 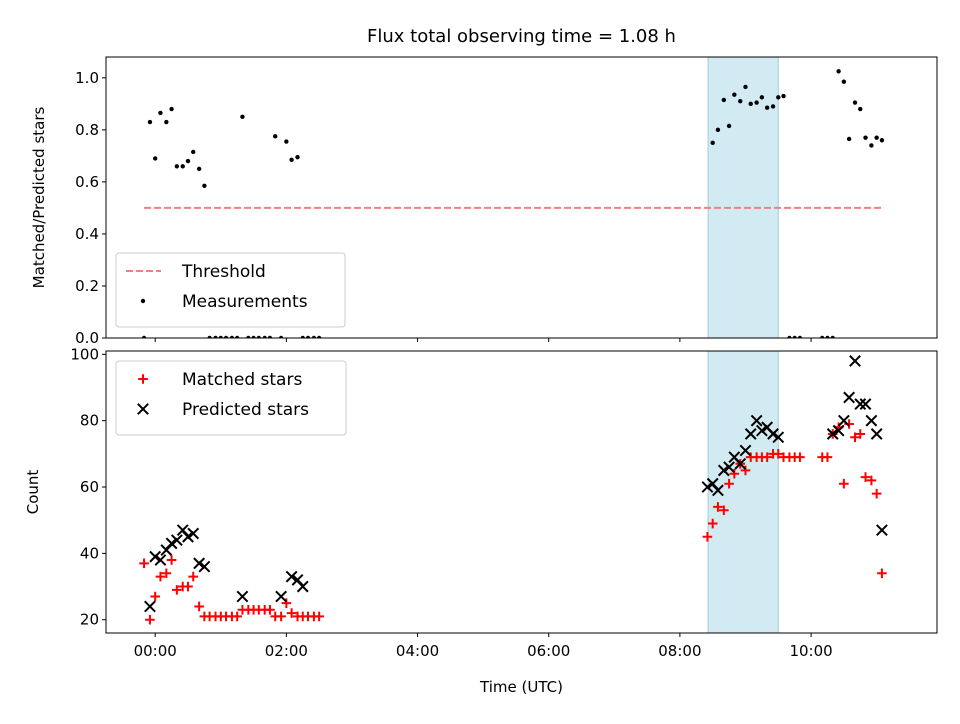 I want to click on x-tick-label: 02:00, so click(x=286, y=651).